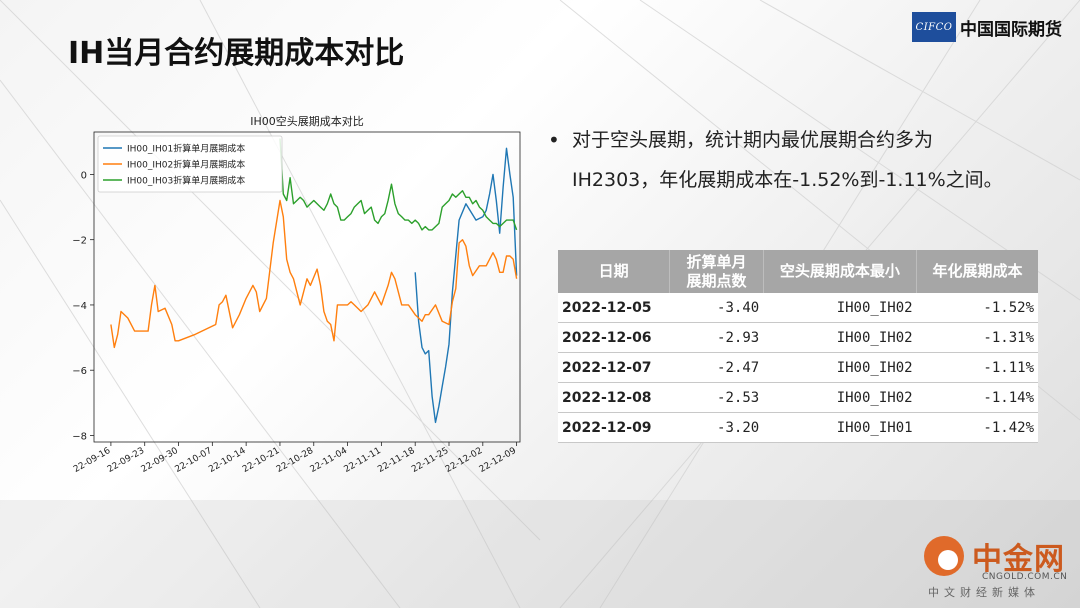 The width and height of the screenshot is (1080, 608). I want to click on cell-date: 2022-12-07, so click(614, 367).